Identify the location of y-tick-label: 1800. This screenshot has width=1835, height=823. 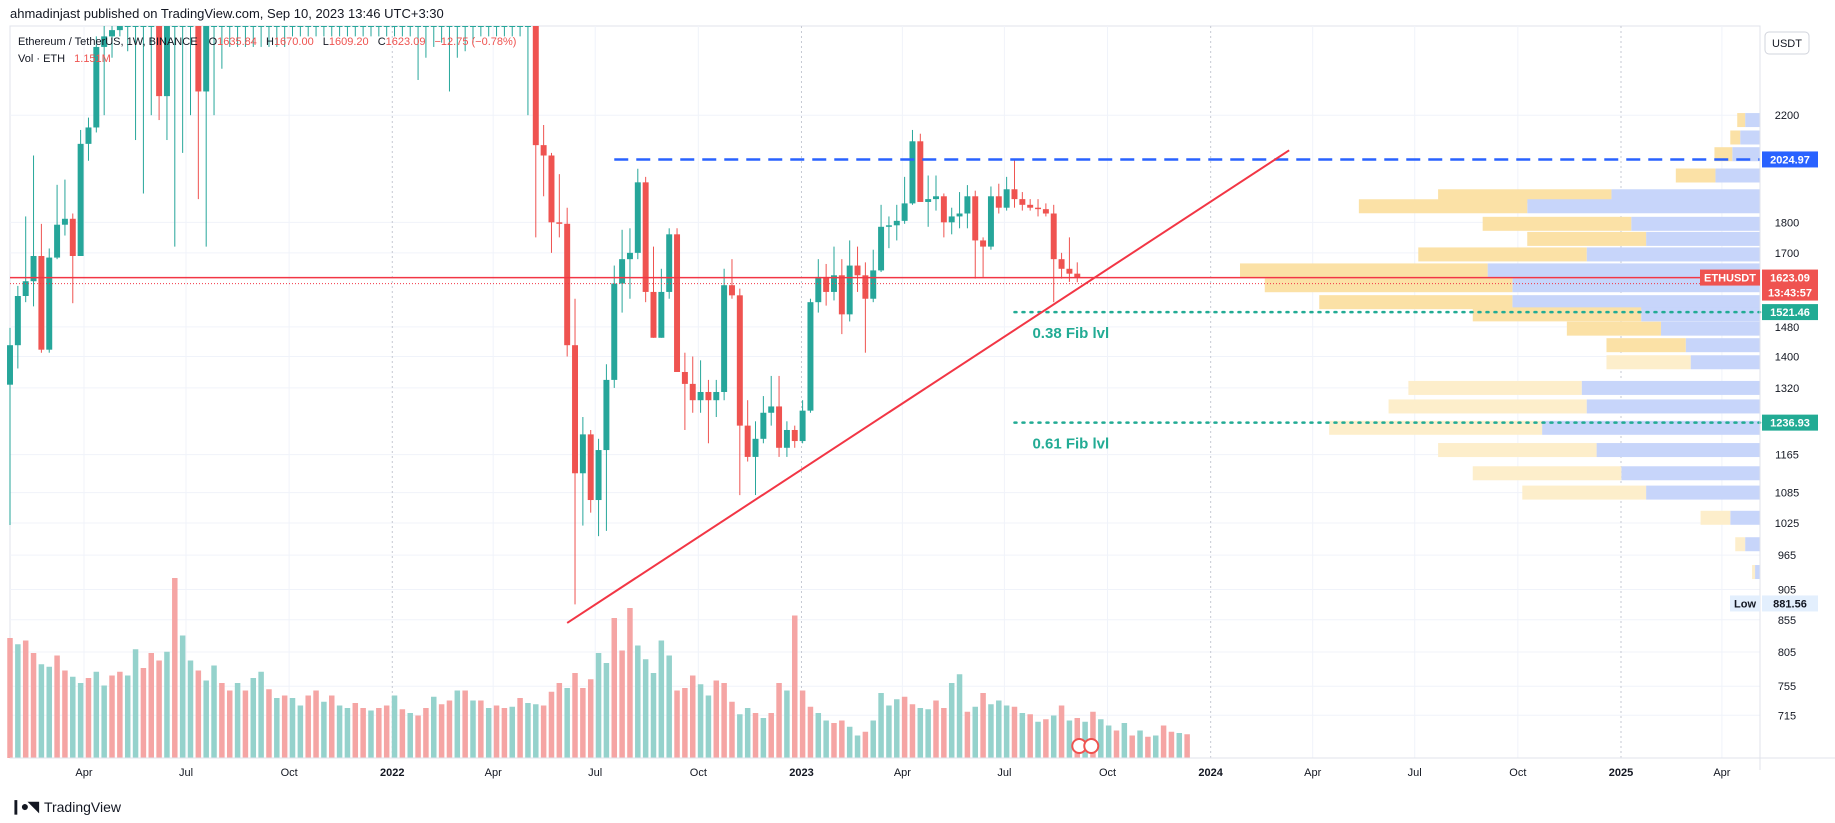
(1787, 223).